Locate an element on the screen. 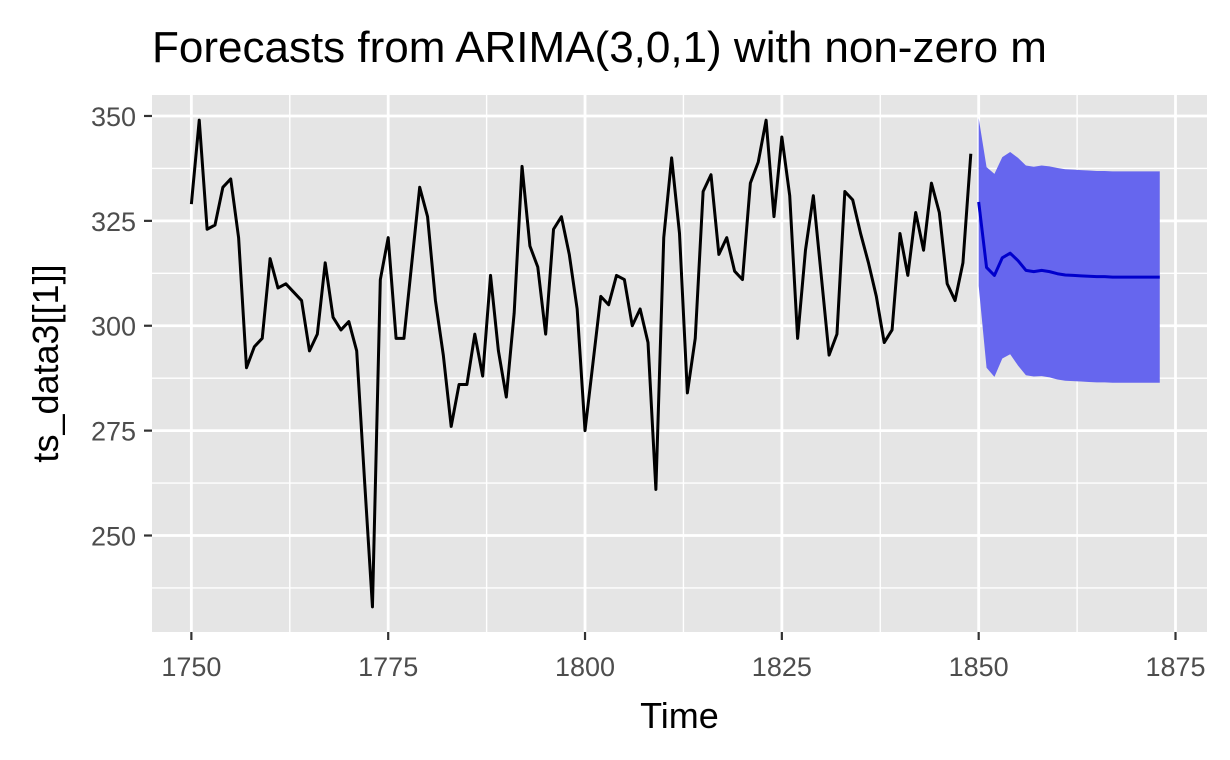 The image size is (1230, 760). y-tick-label: 275 is located at coordinates (113, 432).